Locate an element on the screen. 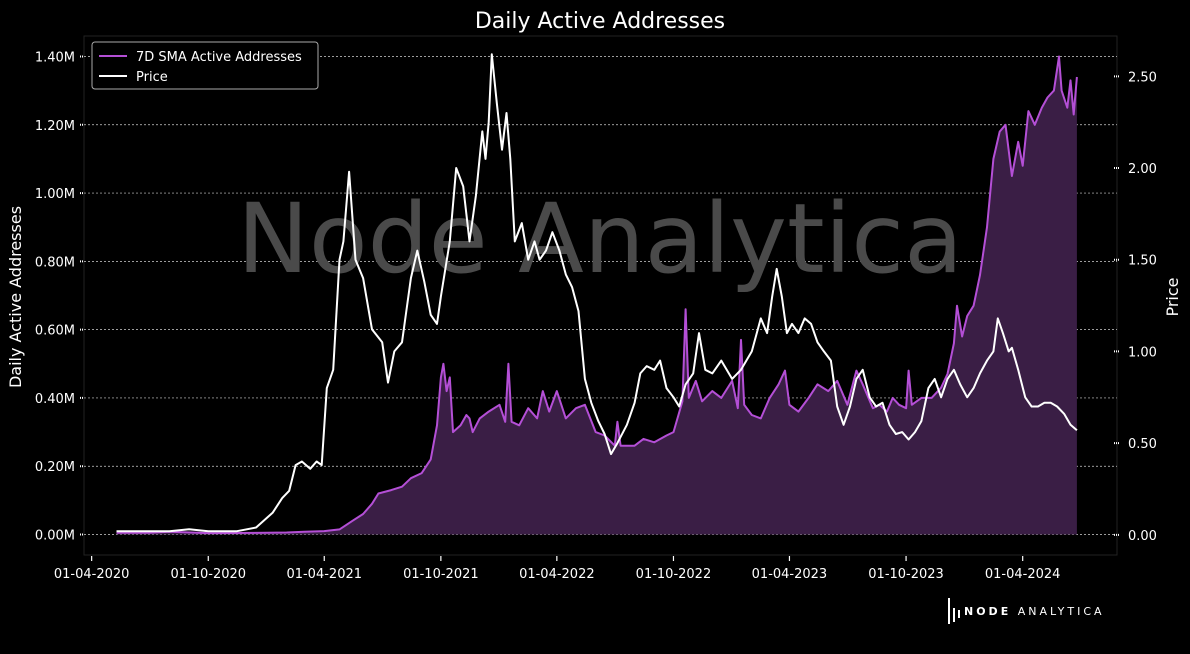 The width and height of the screenshot is (1190, 654). y-right-axis-title: Price is located at coordinates (1172, 296).